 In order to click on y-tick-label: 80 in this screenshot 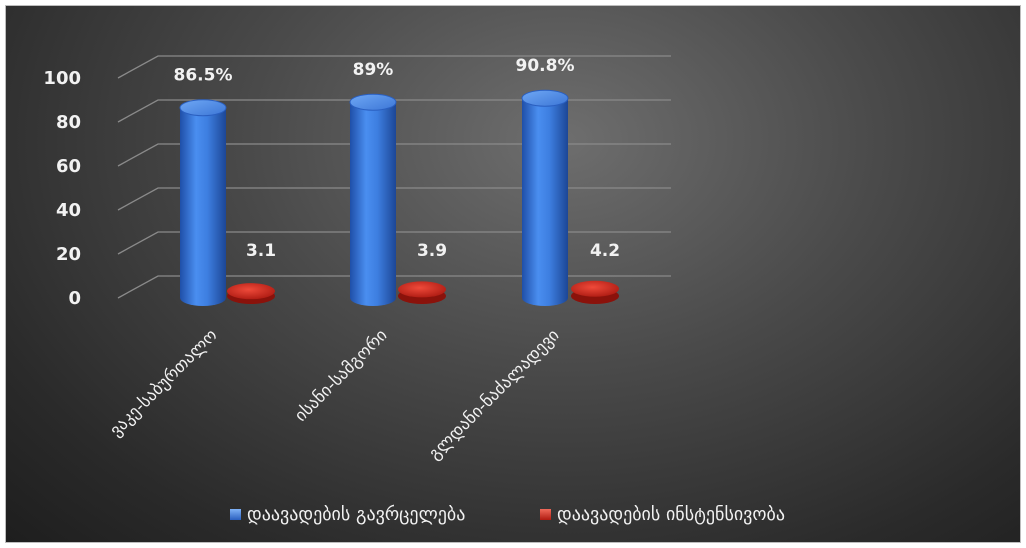, I will do `click(68, 122)`.